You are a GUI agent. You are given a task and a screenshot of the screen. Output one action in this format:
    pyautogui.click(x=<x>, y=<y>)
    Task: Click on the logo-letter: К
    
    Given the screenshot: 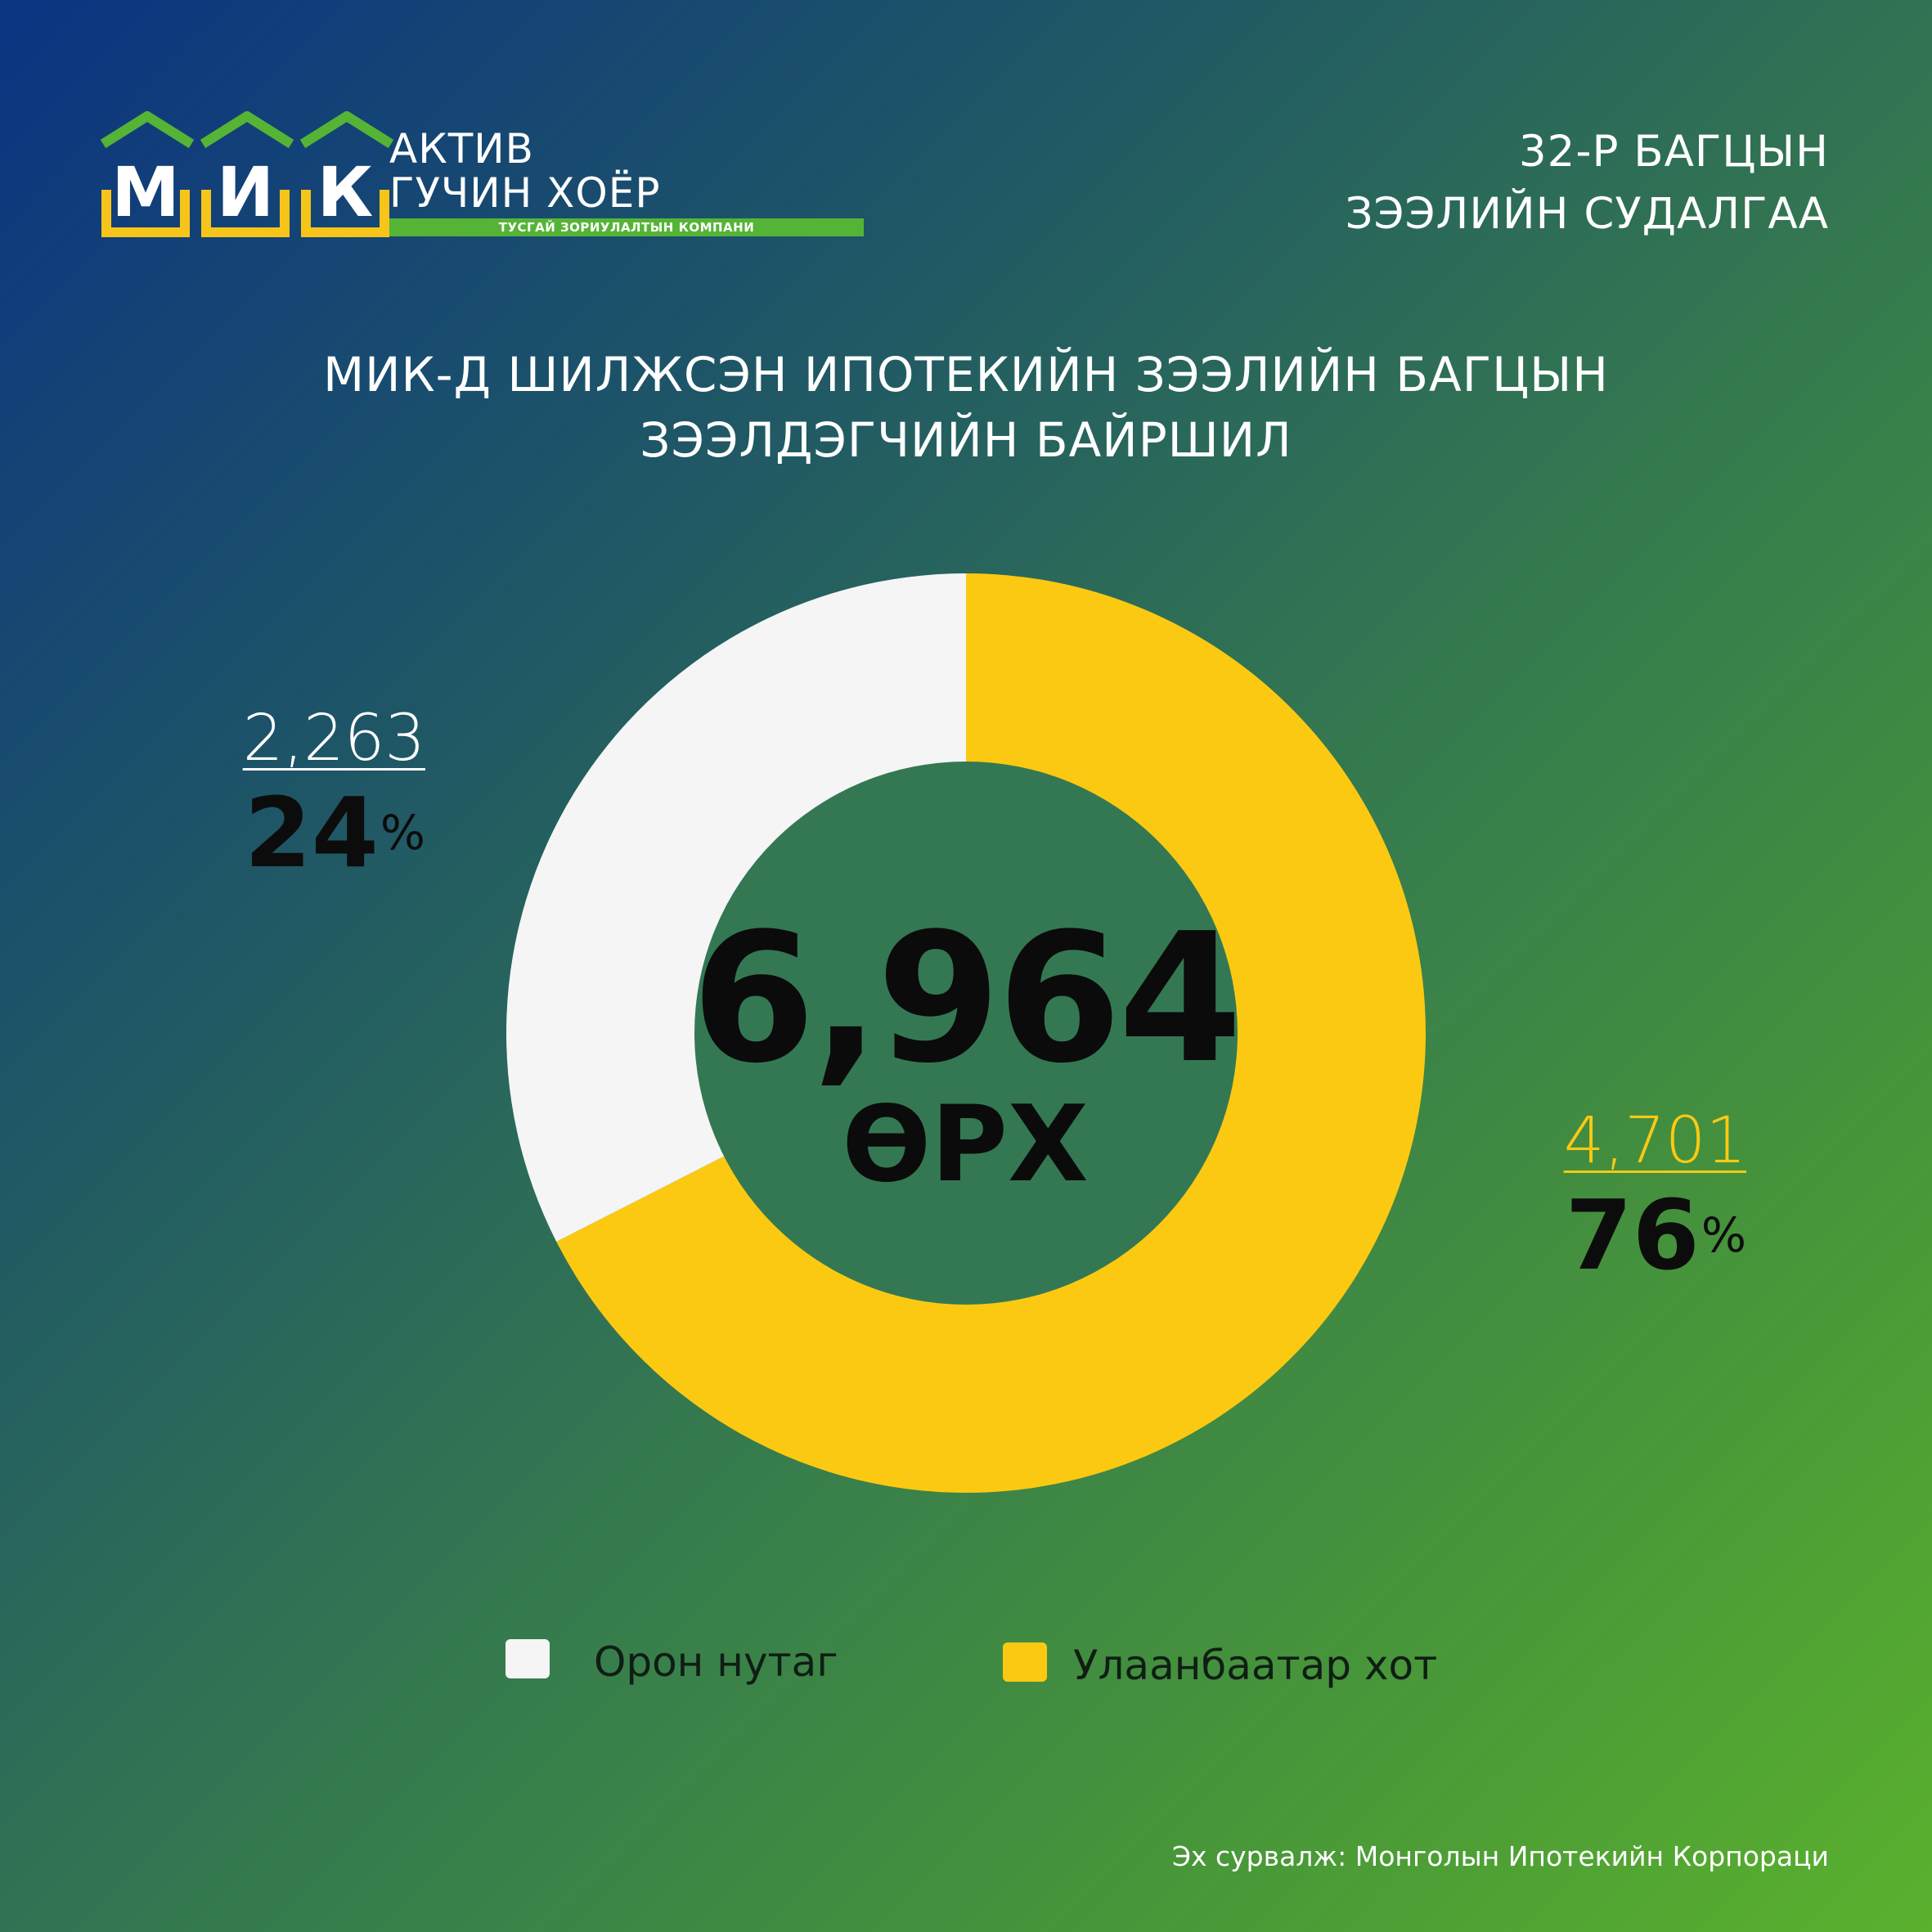 What is the action you would take?
    pyautogui.click(x=345, y=192)
    